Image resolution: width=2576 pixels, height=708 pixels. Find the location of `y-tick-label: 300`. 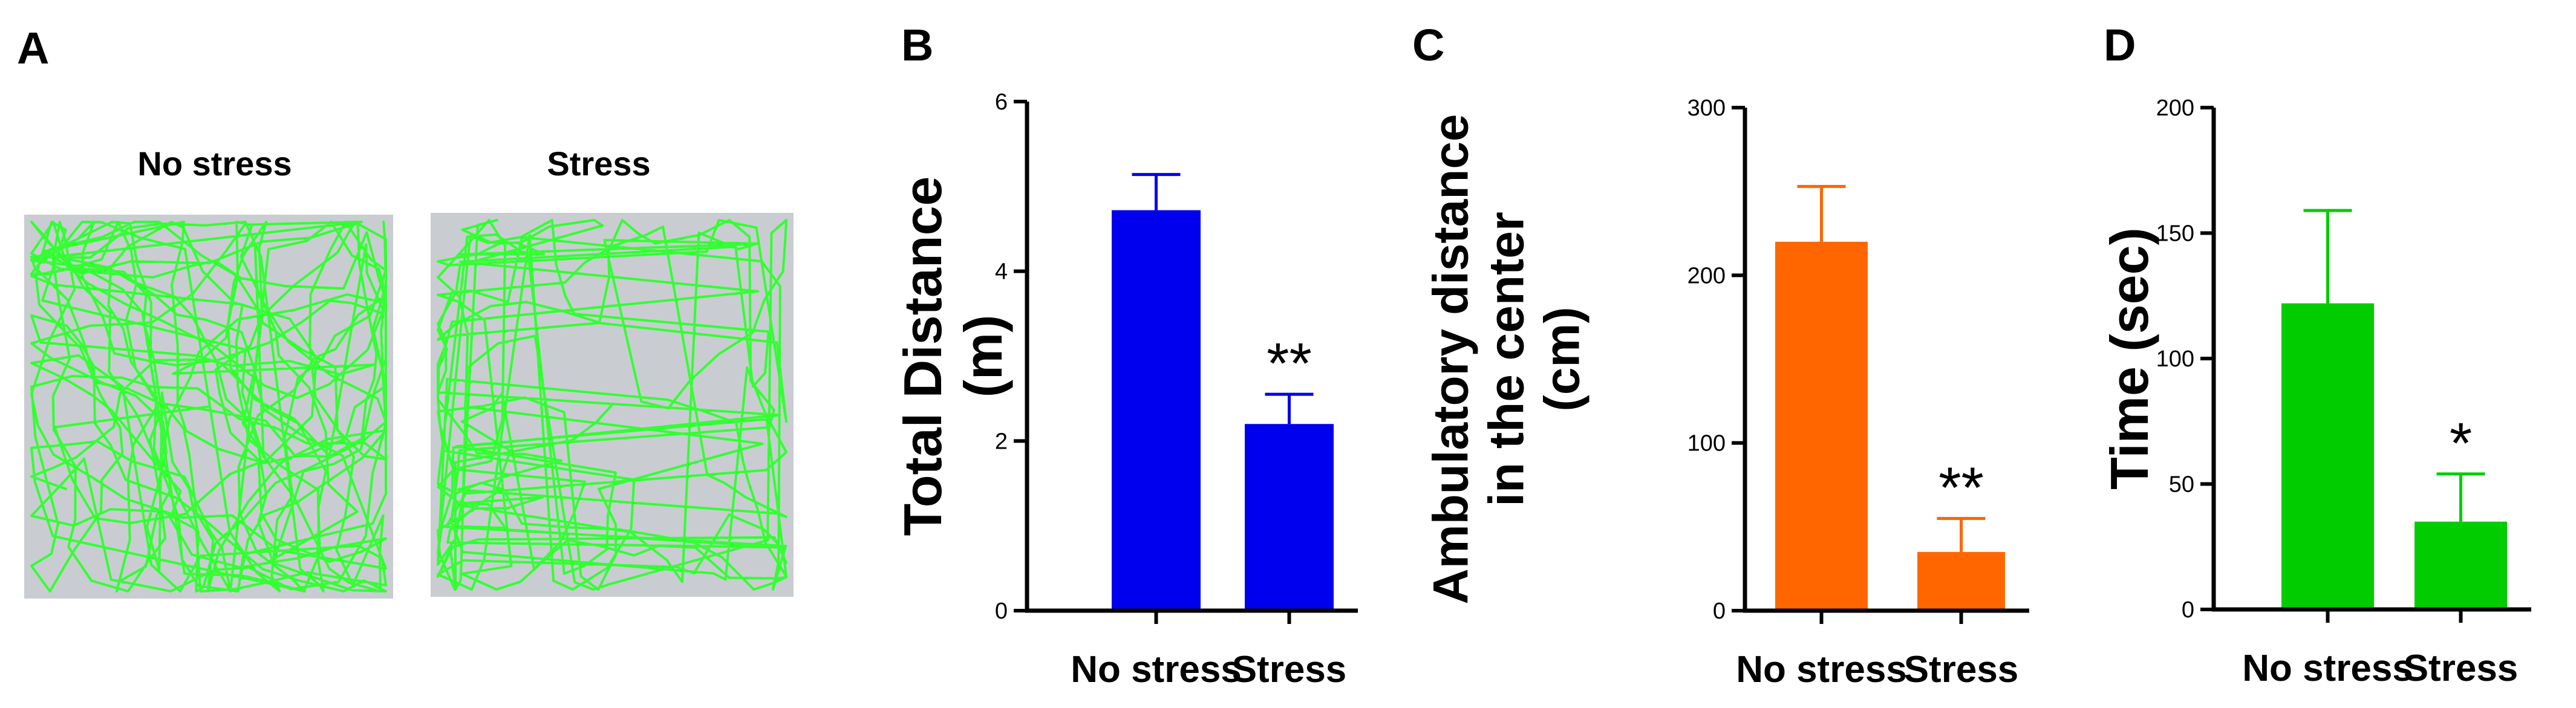

y-tick-label: 300 is located at coordinates (1706, 109).